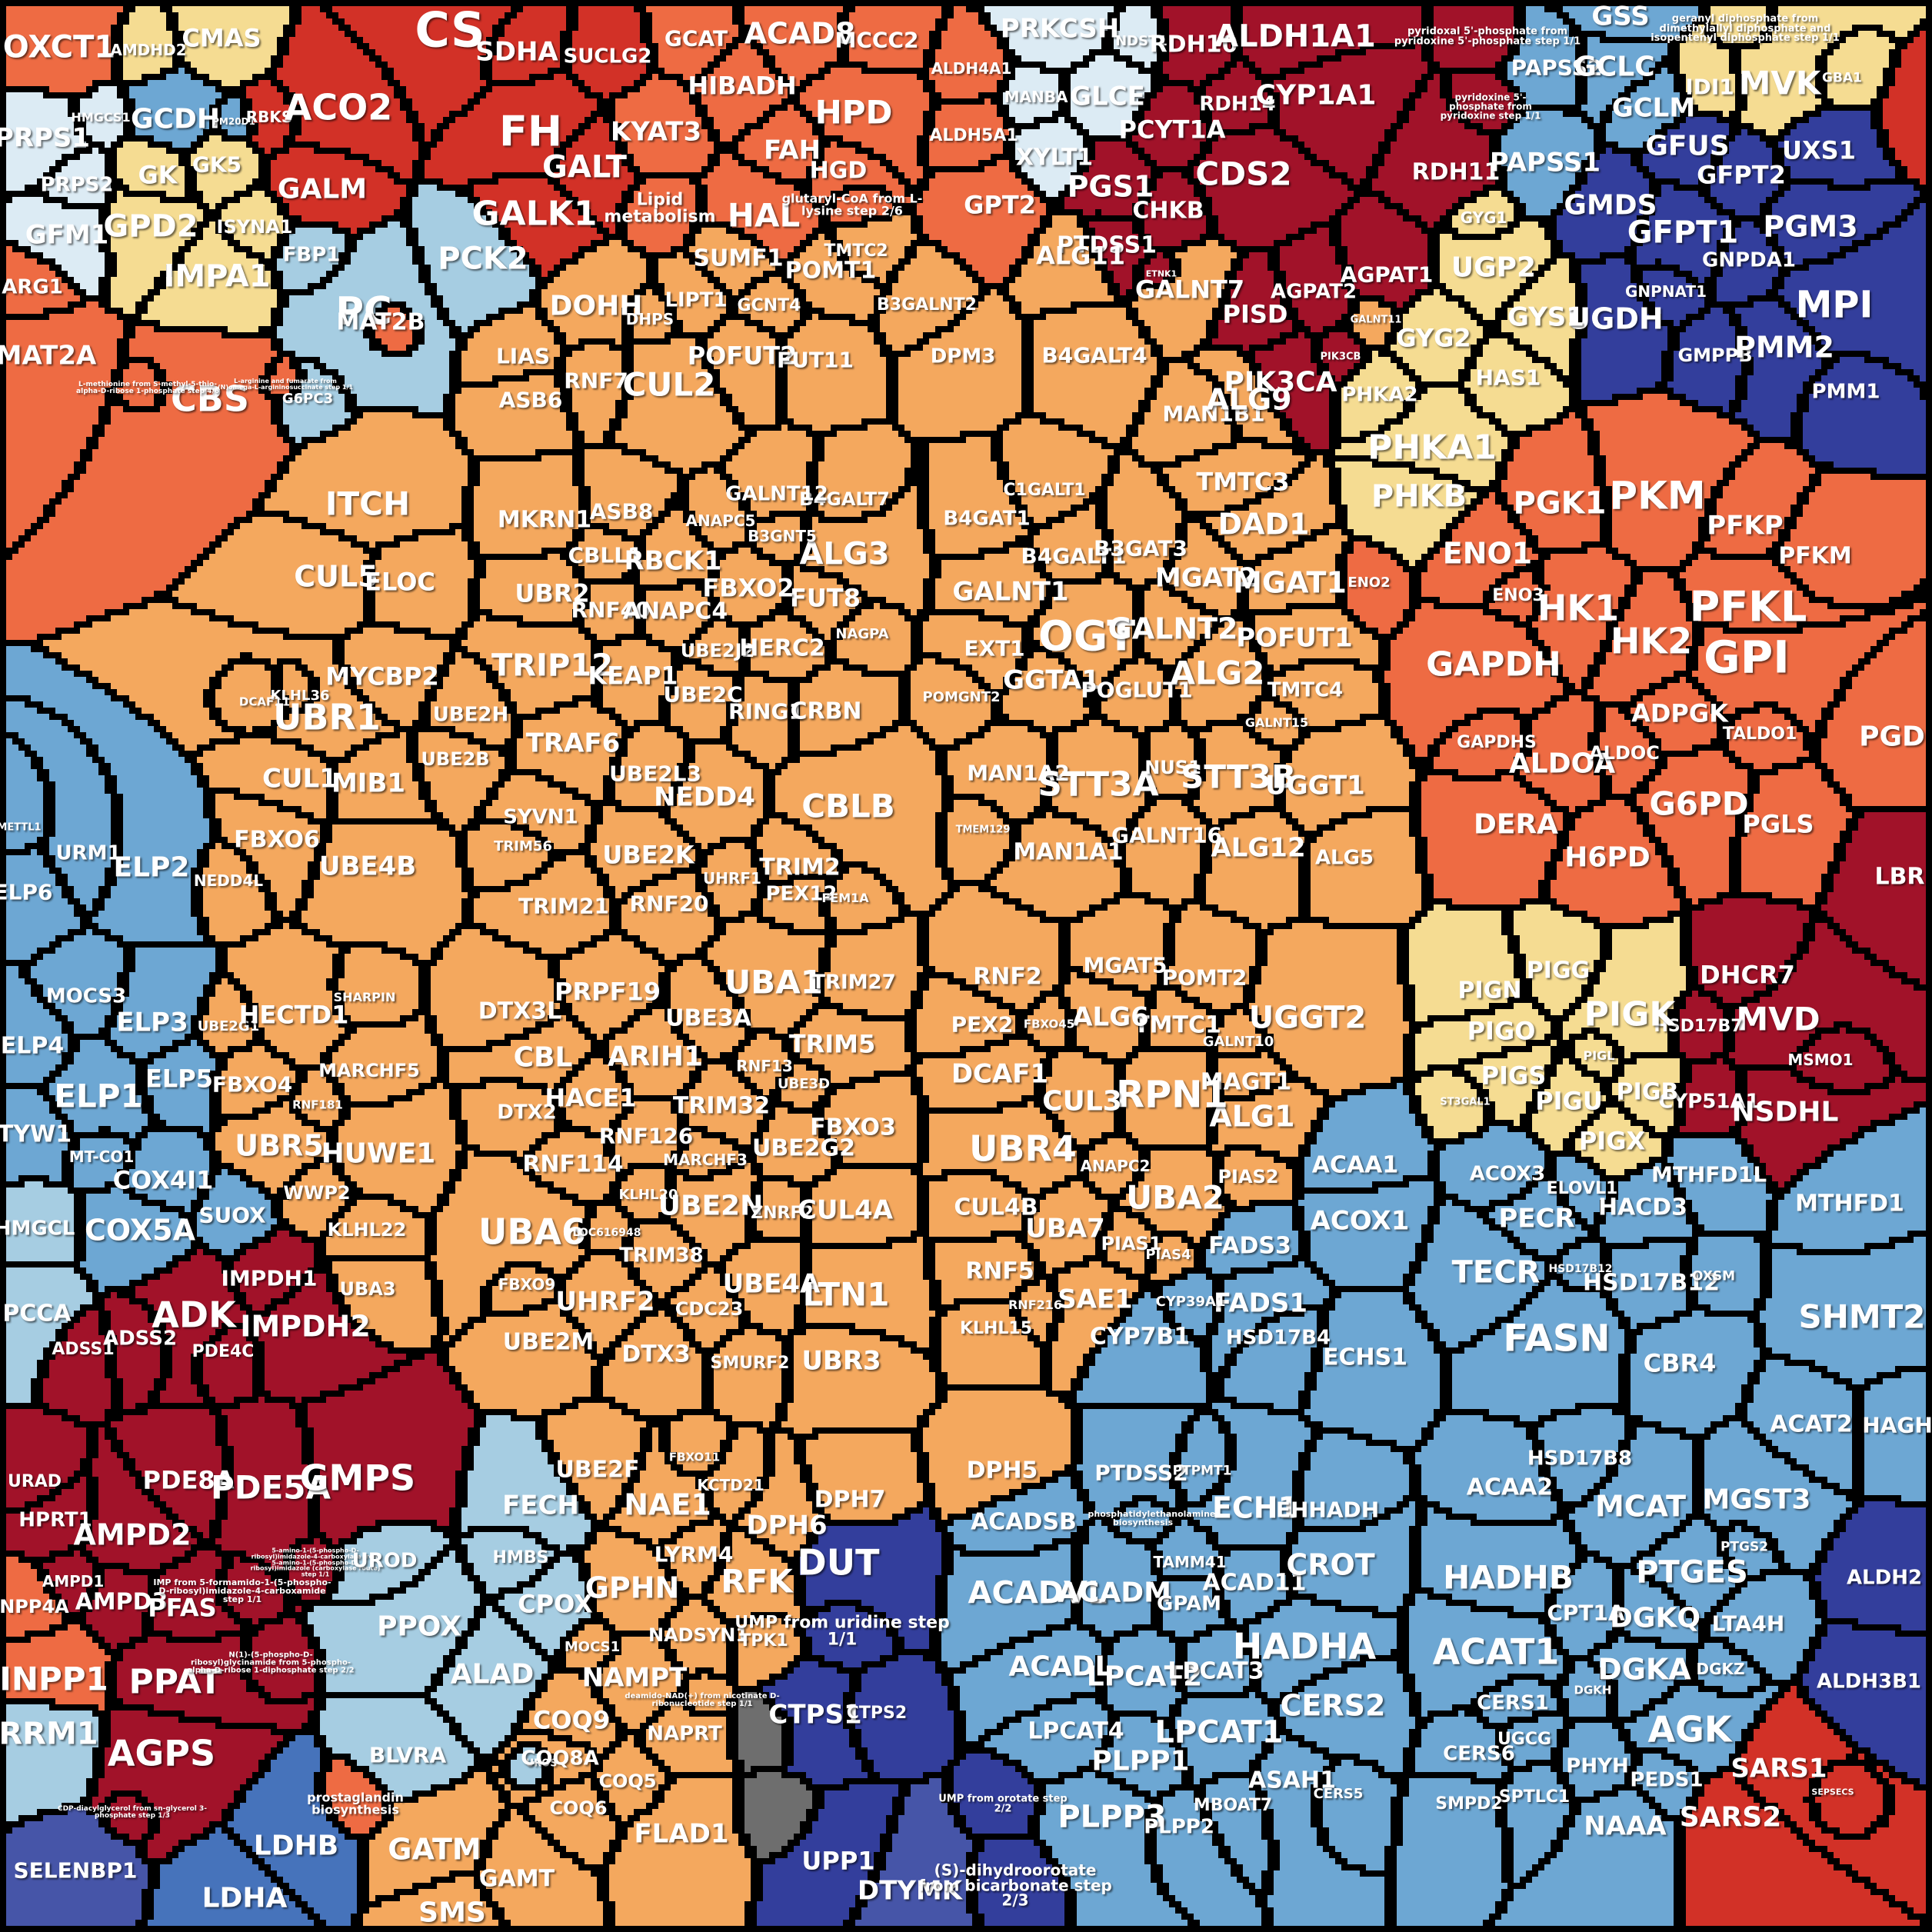 This screenshot has width=1932, height=1932. What do you see at coordinates (369, 1071) in the screenshot?
I see `cell-label: MARCHF5` at bounding box center [369, 1071].